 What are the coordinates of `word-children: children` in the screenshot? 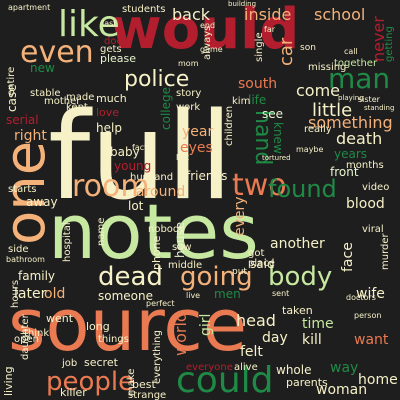 It's located at (229, 126).